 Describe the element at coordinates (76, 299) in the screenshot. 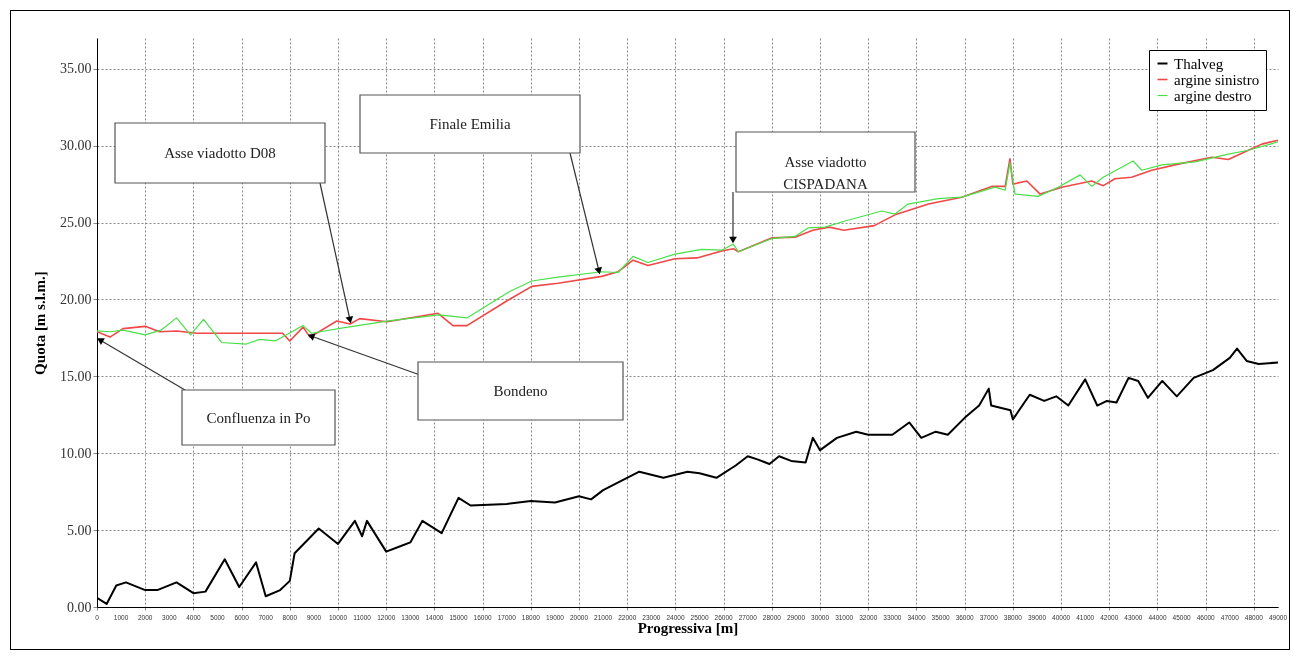

I see `y-tick-label: 20.00` at that location.